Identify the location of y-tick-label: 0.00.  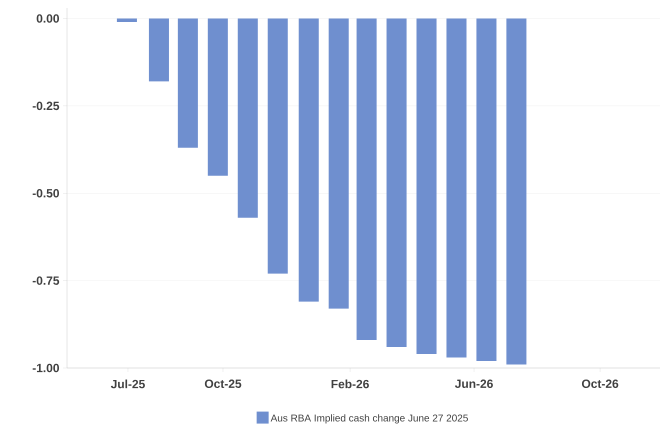
(47, 18).